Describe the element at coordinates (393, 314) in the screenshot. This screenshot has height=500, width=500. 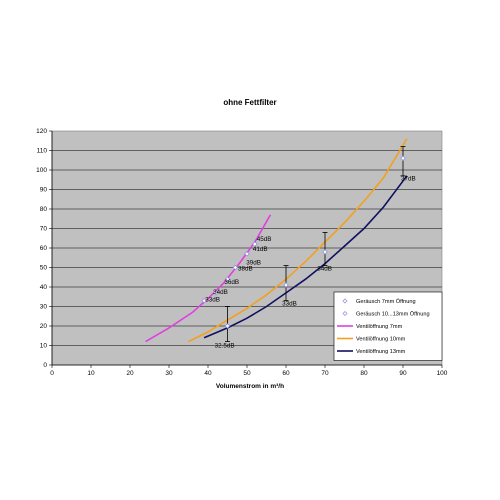
I see `legend-item-label: Geräusch 10...13mm Öffnung` at that location.